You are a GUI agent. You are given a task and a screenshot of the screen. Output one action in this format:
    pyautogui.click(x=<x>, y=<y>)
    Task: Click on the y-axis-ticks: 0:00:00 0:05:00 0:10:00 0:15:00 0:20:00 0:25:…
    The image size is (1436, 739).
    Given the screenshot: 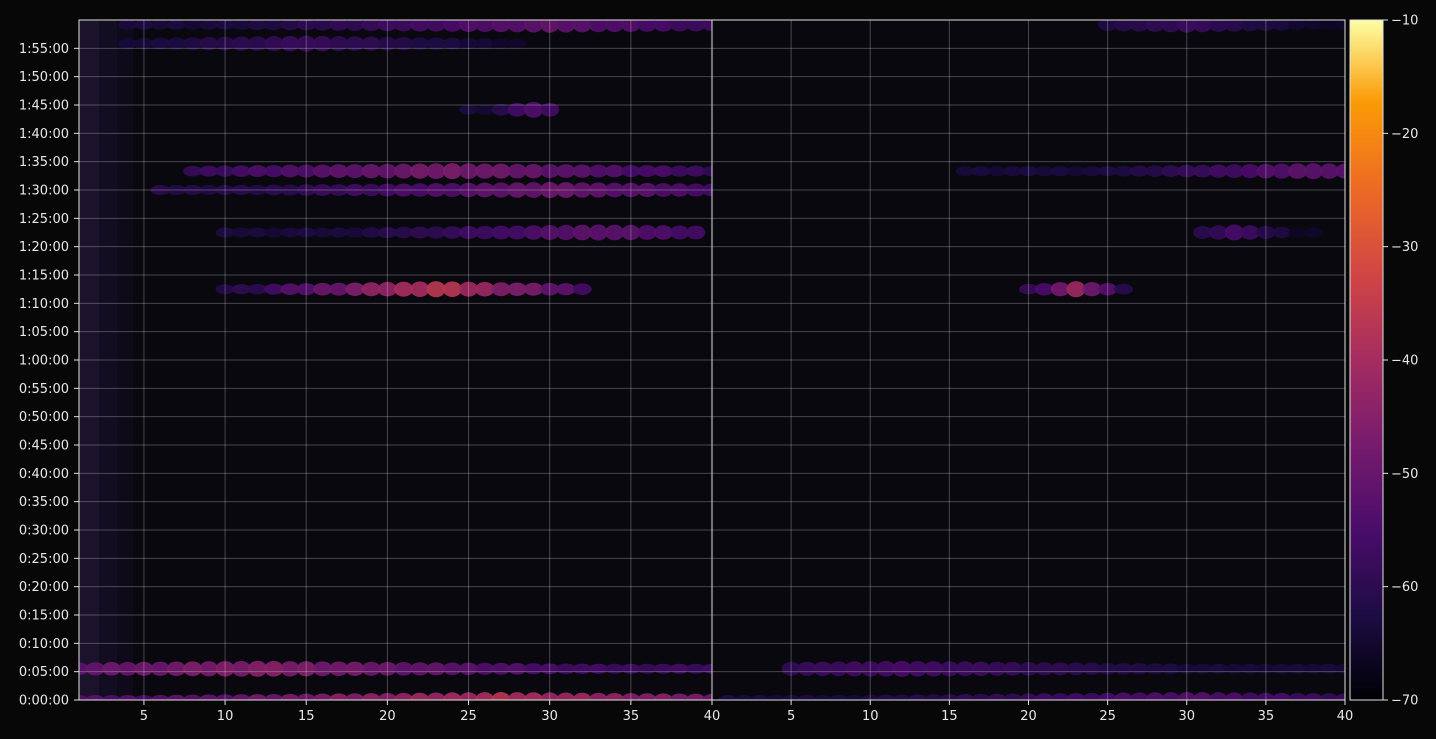 What is the action you would take?
    pyautogui.click(x=49, y=375)
    